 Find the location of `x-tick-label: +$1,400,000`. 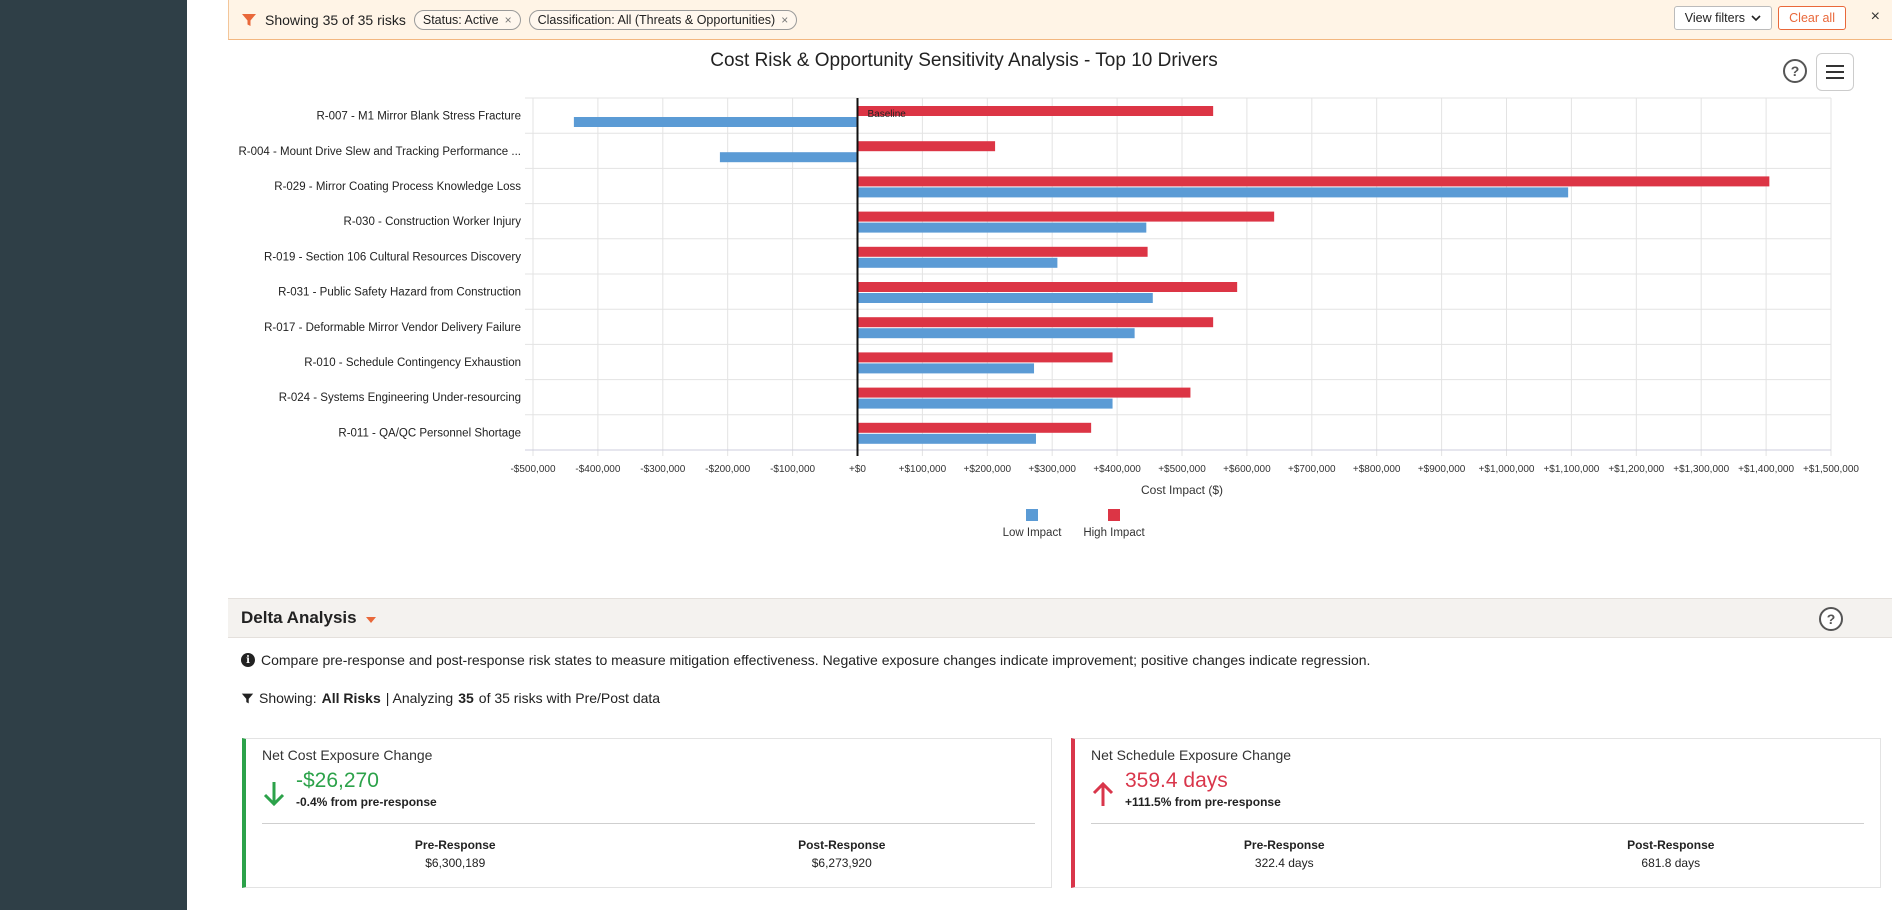

x-tick-label: +$1,400,000 is located at coordinates (1766, 469).